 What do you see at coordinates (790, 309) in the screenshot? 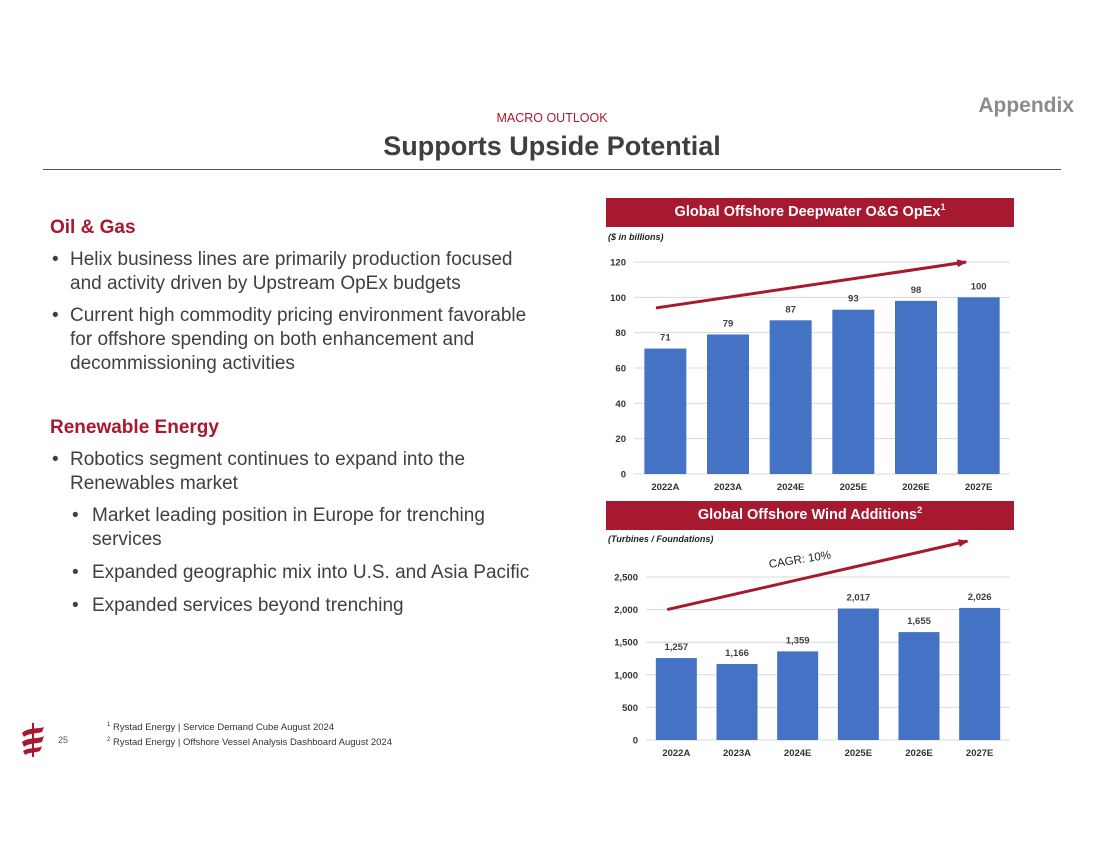
I see `data-label: 87` at bounding box center [790, 309].